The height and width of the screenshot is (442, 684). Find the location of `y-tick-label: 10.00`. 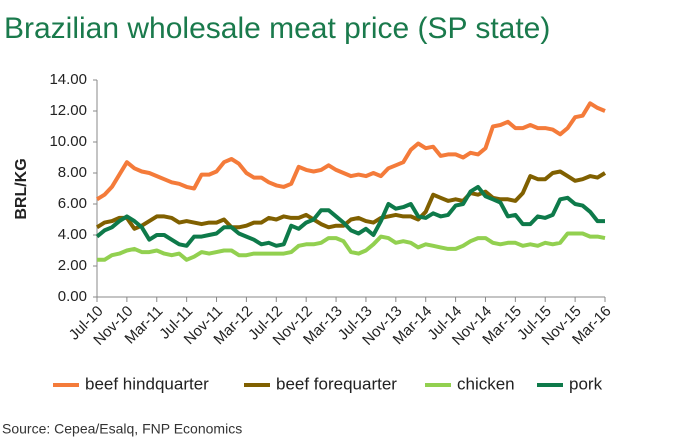

y-tick-label: 10.00 is located at coordinates (68, 141).